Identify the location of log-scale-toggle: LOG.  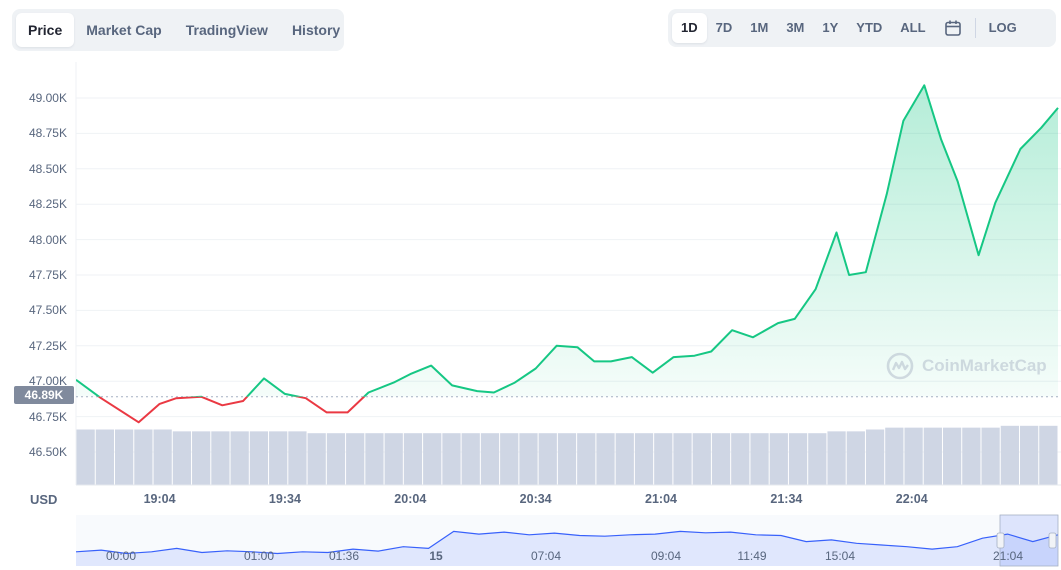
(1002, 27).